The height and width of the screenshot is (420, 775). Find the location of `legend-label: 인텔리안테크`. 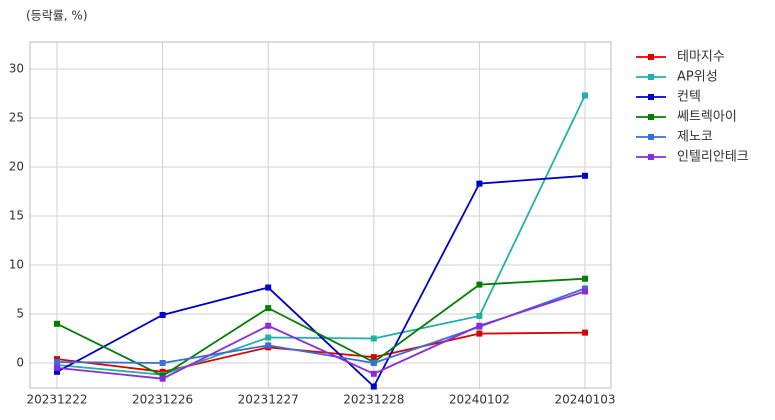

legend-label: 인텔리안테크 is located at coordinates (713, 157).